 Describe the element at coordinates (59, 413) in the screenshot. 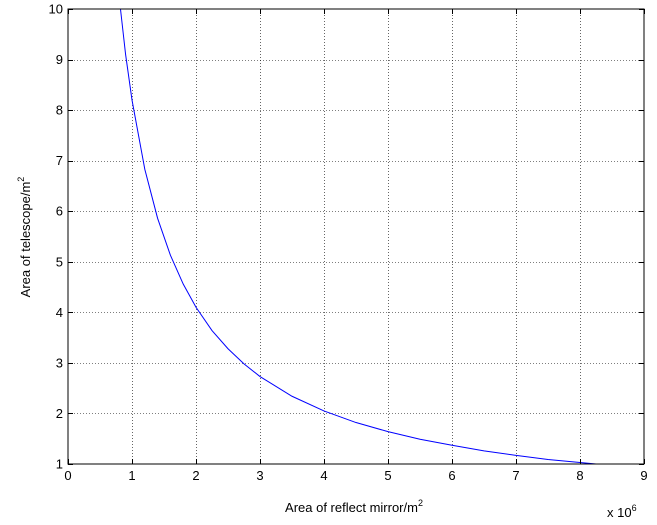

I see `y-tick-label: 2` at that location.